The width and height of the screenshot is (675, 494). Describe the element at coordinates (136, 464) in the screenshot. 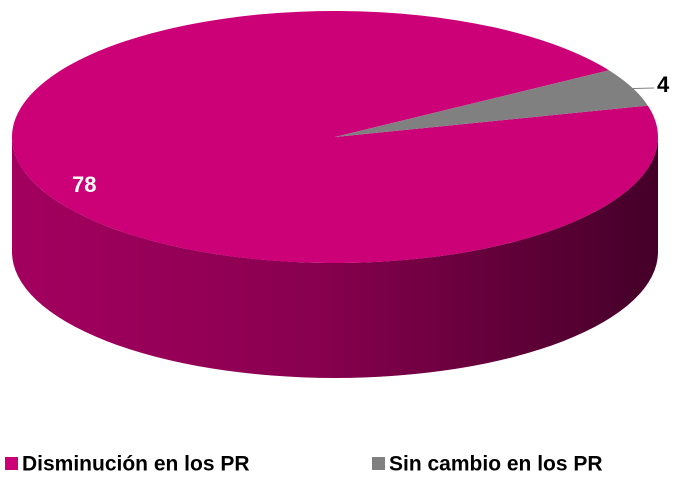

I see `legend-label: Disminución en los PR` at that location.